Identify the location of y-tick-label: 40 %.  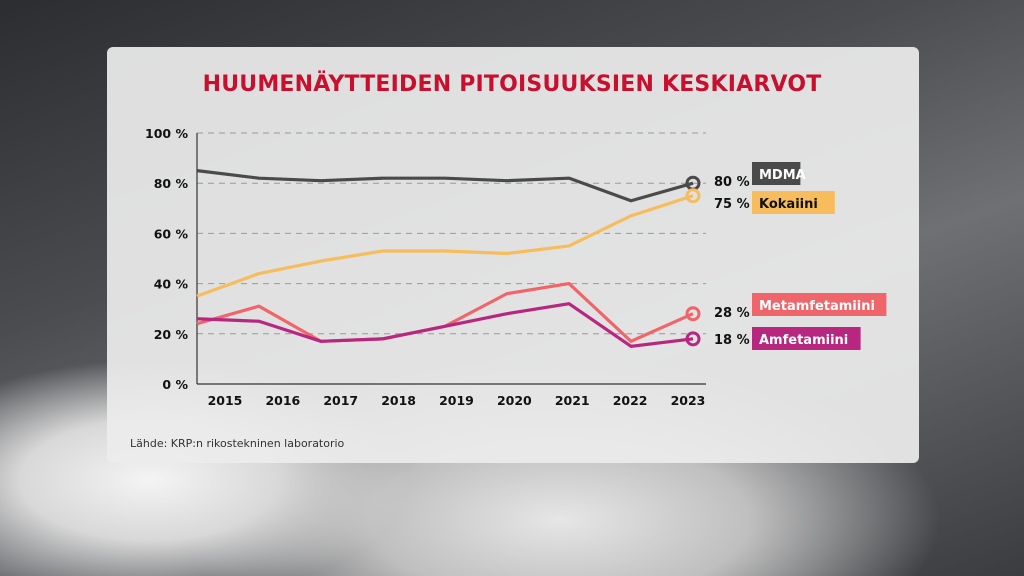
(171, 284).